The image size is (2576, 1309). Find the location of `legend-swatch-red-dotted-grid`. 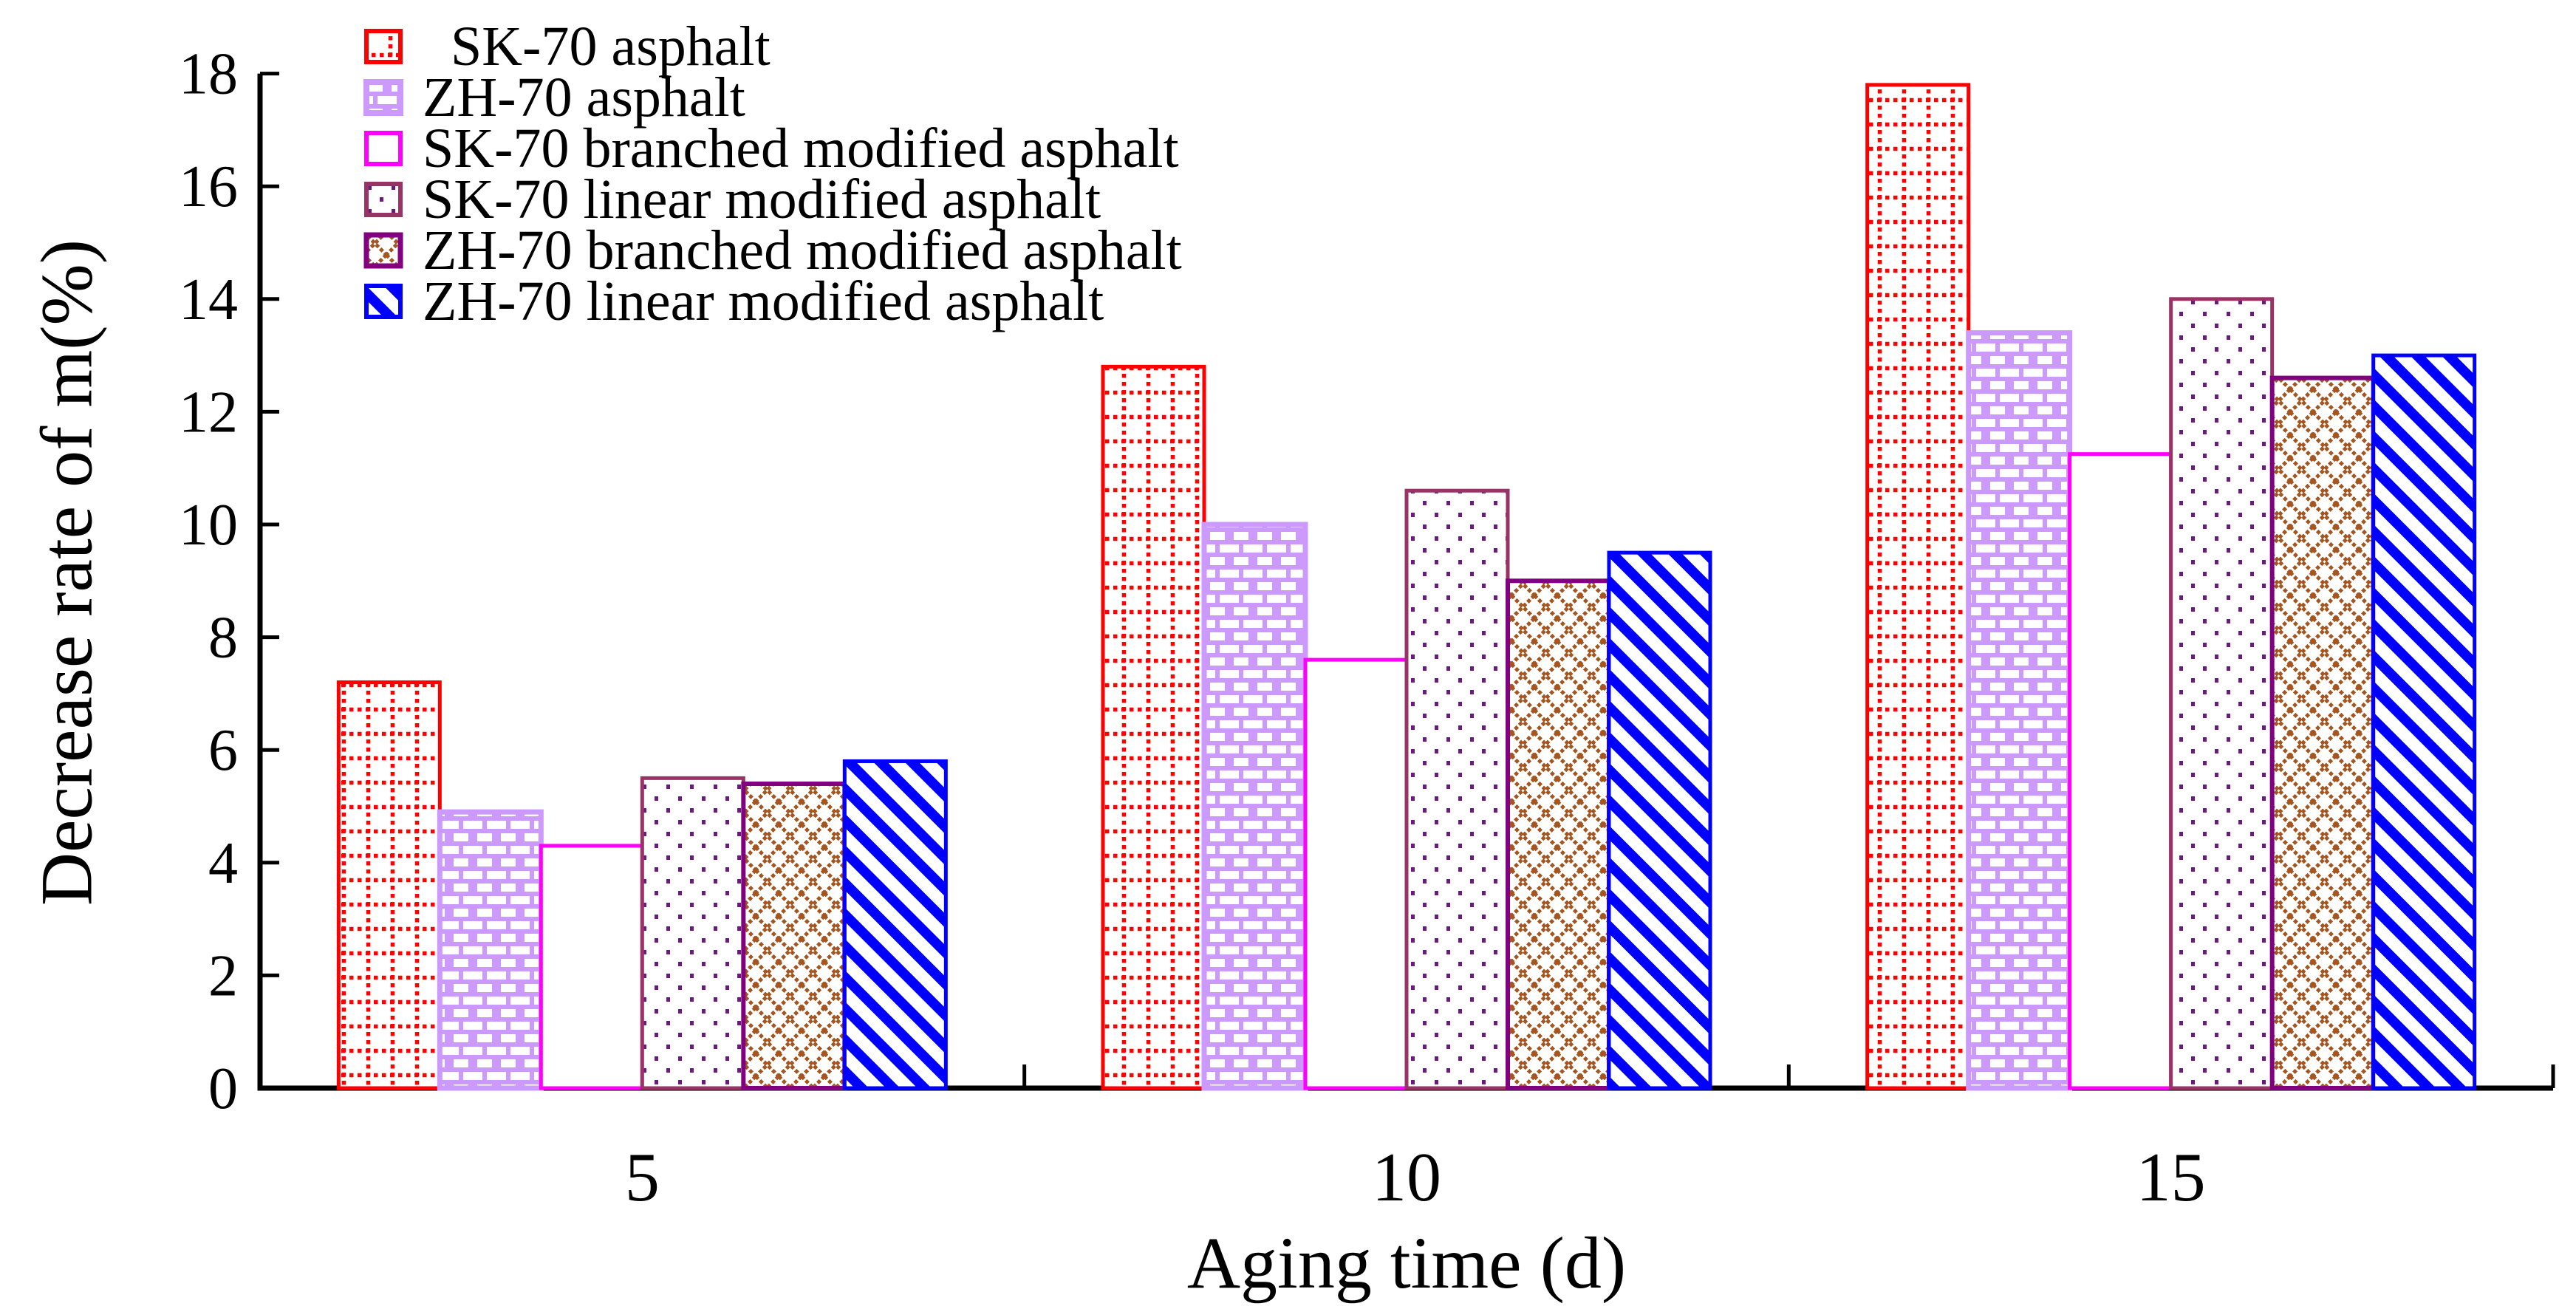

legend-swatch-red-dotted-grid is located at coordinates (383, 46).